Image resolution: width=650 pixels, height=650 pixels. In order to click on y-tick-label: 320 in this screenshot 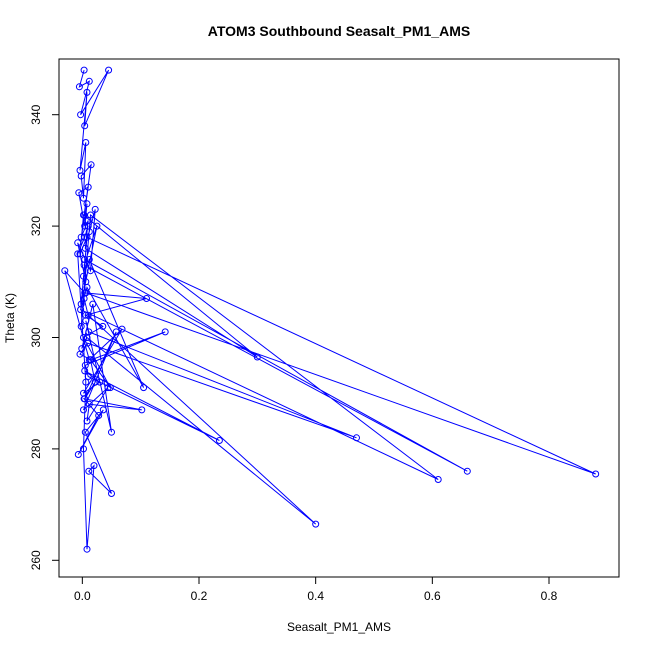, I will do `click(36, 226)`.